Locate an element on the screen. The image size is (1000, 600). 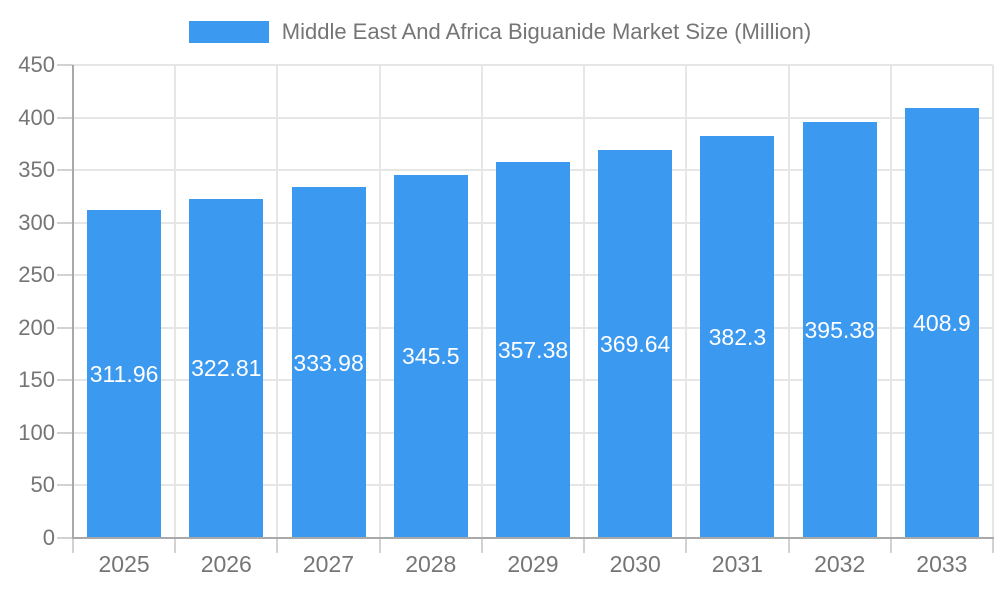
y-axis-tick-label: 200 is located at coordinates (36, 327).